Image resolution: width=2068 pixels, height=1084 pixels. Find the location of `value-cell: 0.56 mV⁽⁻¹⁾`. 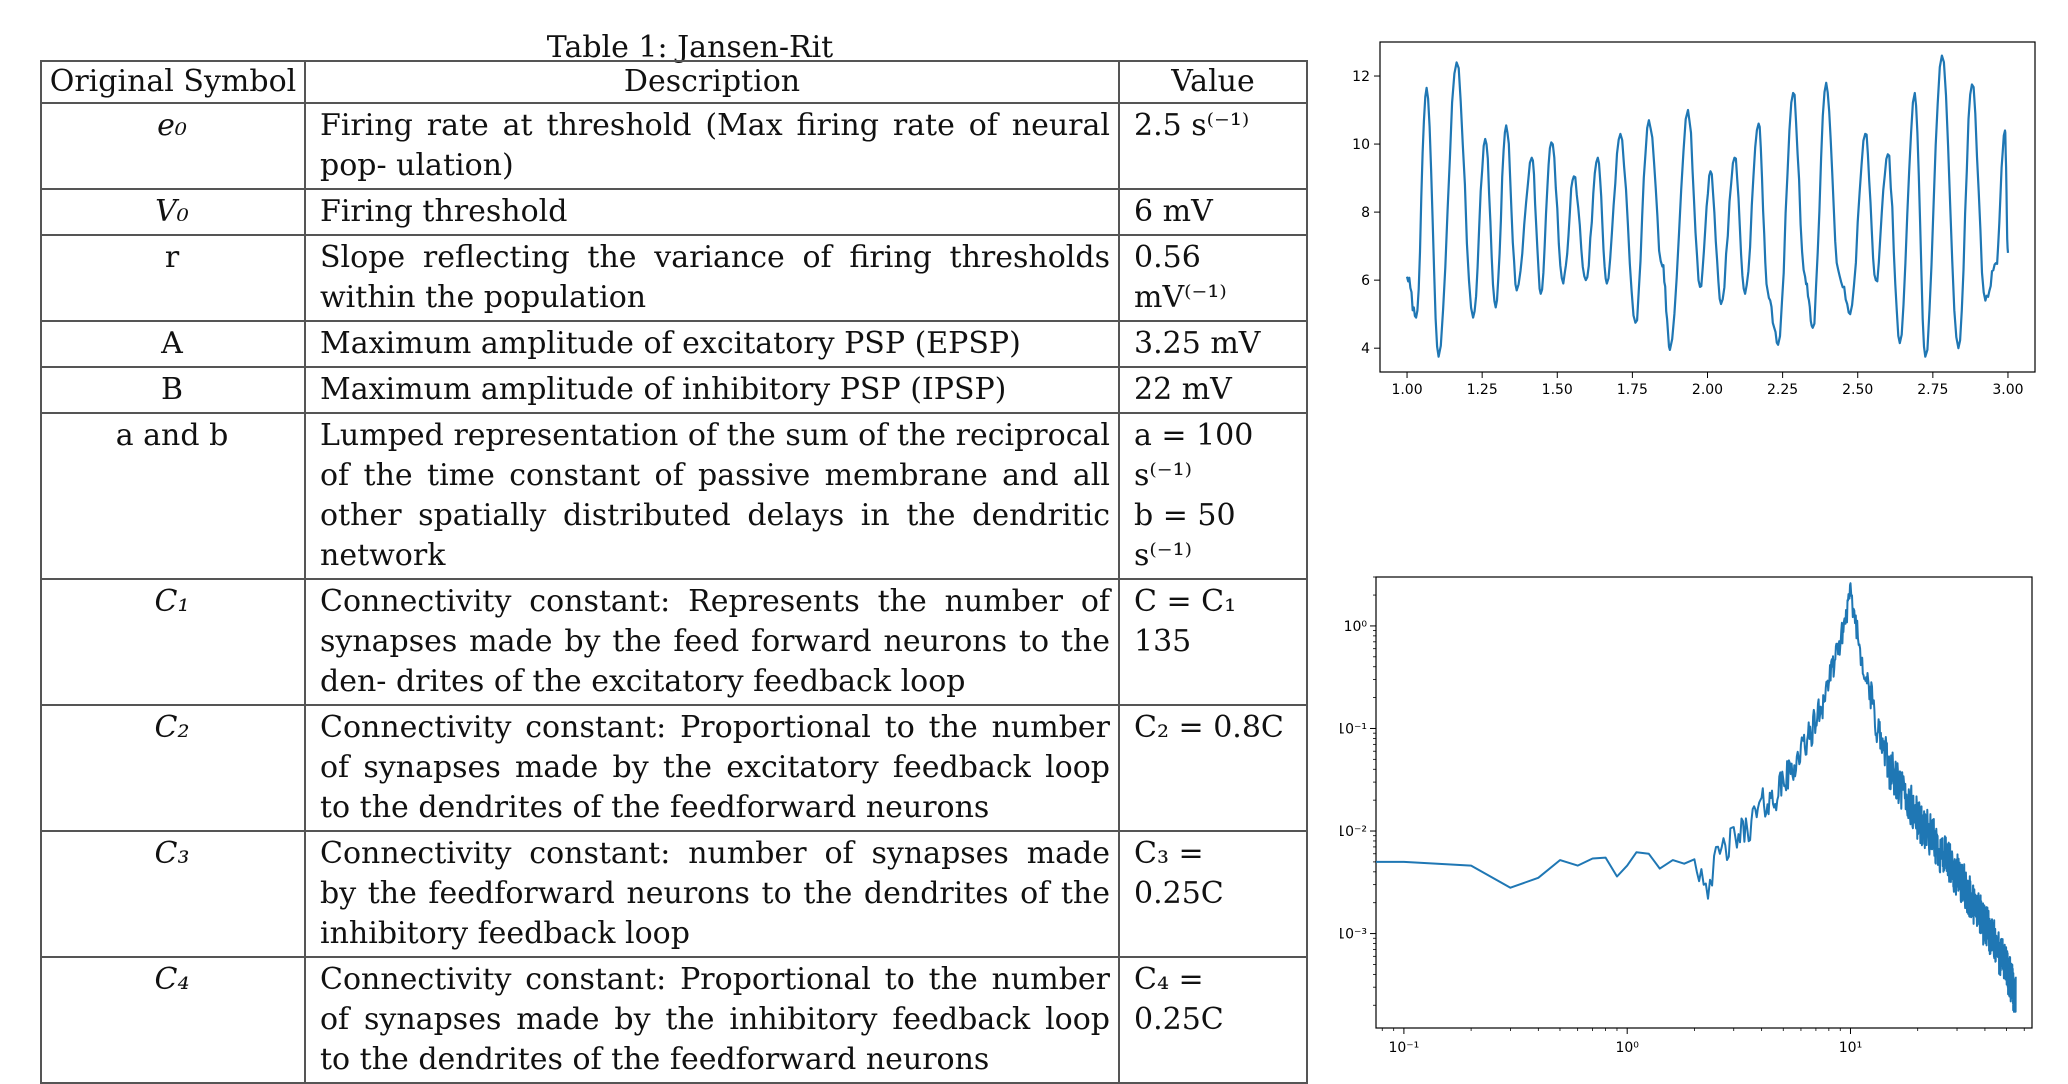

value-cell: 0.56 mV⁽⁻¹⁾ is located at coordinates (1213, 278).